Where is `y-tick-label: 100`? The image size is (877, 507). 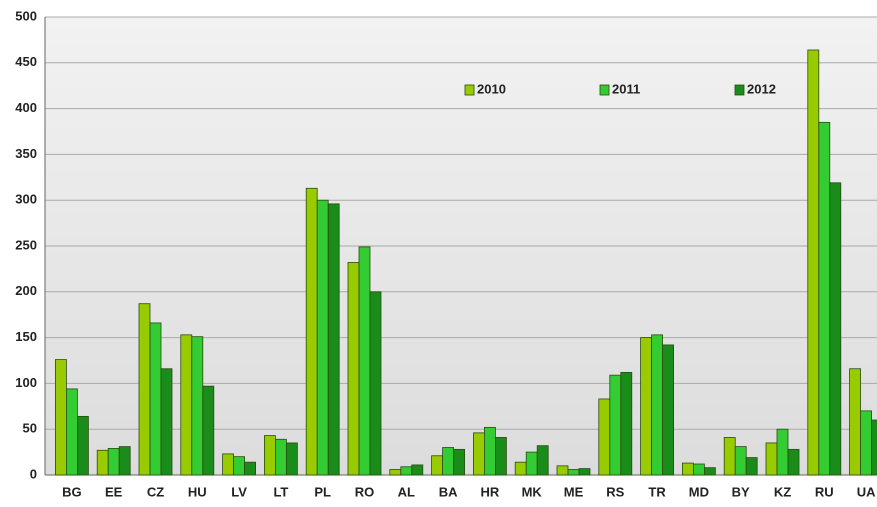 y-tick-label: 100 is located at coordinates (26, 382).